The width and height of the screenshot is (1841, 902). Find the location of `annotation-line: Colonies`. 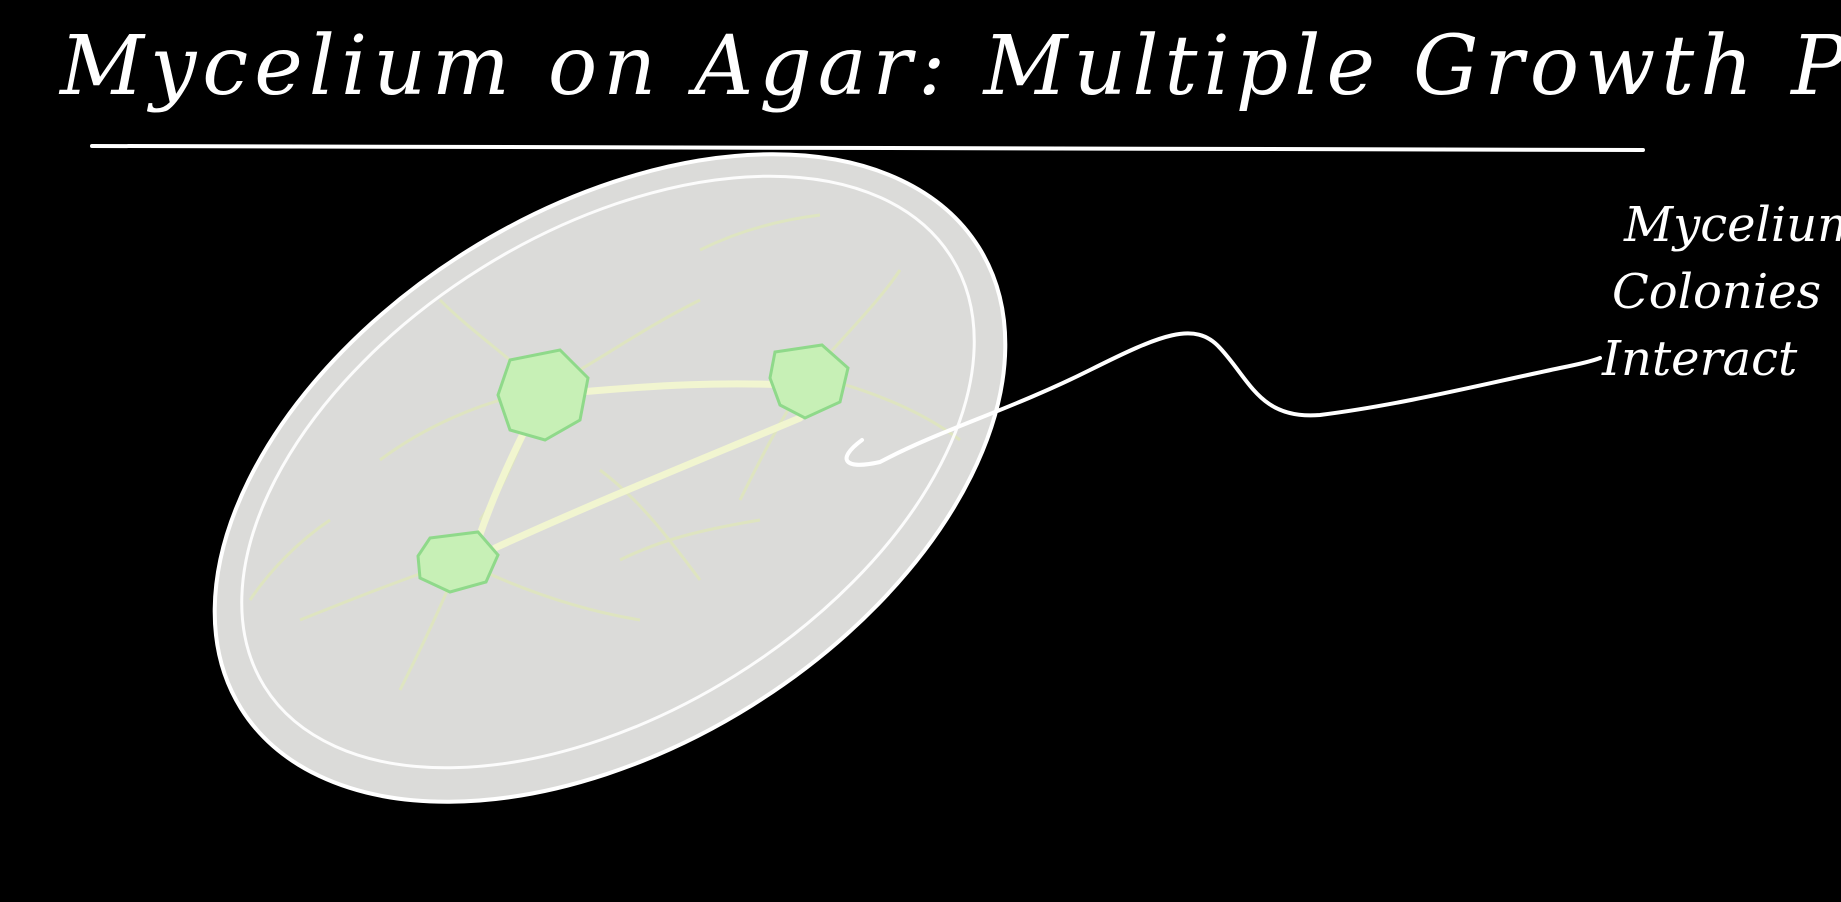

annotation-line: Colonies is located at coordinates (1717, 292).